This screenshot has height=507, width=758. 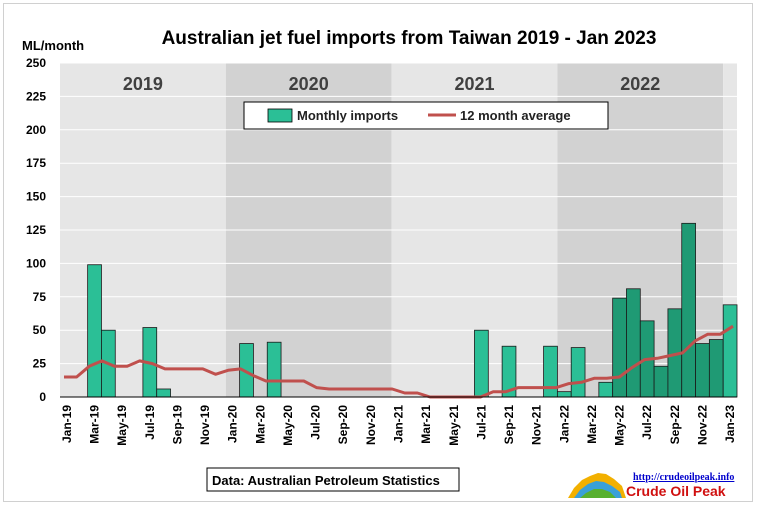 I want to click on y-tick-200: 200, so click(x=36, y=130).